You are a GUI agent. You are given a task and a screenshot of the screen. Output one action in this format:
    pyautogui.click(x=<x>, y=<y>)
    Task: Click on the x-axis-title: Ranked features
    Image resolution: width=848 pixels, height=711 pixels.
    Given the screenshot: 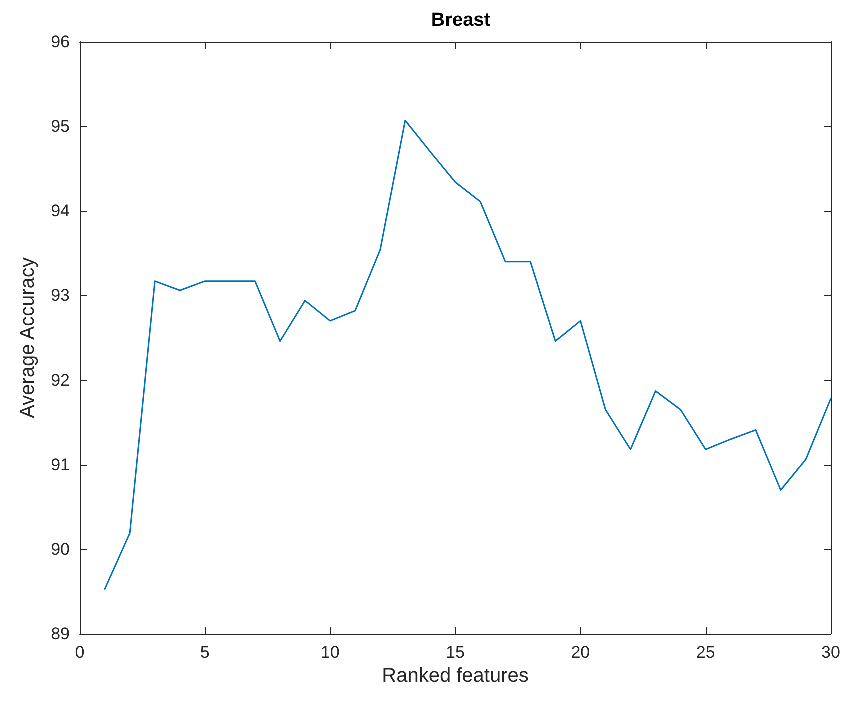 What is the action you would take?
    pyautogui.click(x=455, y=676)
    